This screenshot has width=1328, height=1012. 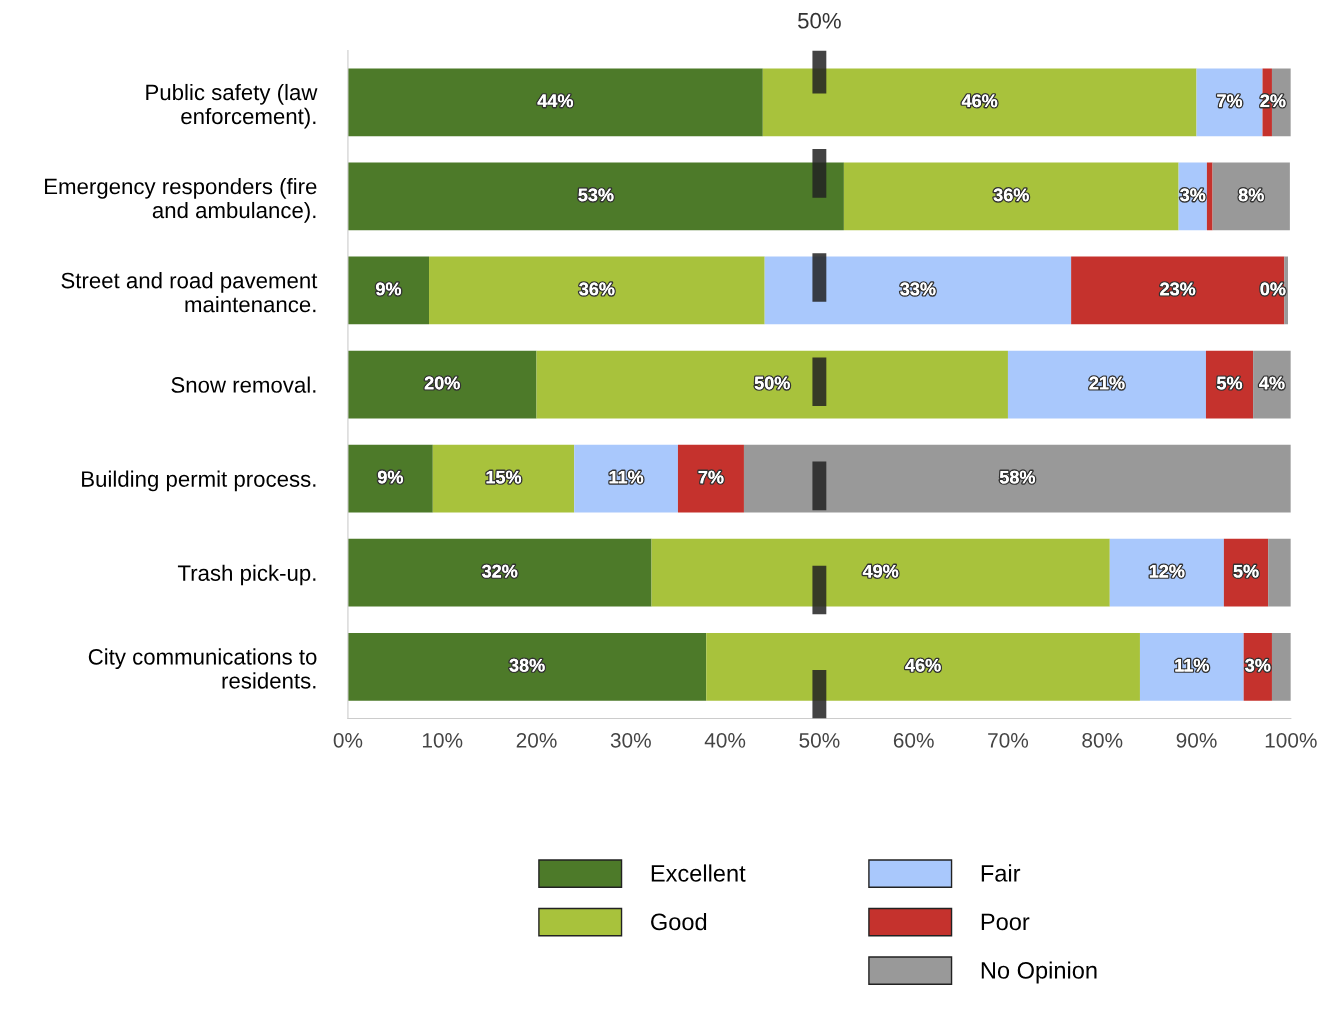 What do you see at coordinates (819, 740) in the screenshot?
I see `x-tick-label: 50%` at bounding box center [819, 740].